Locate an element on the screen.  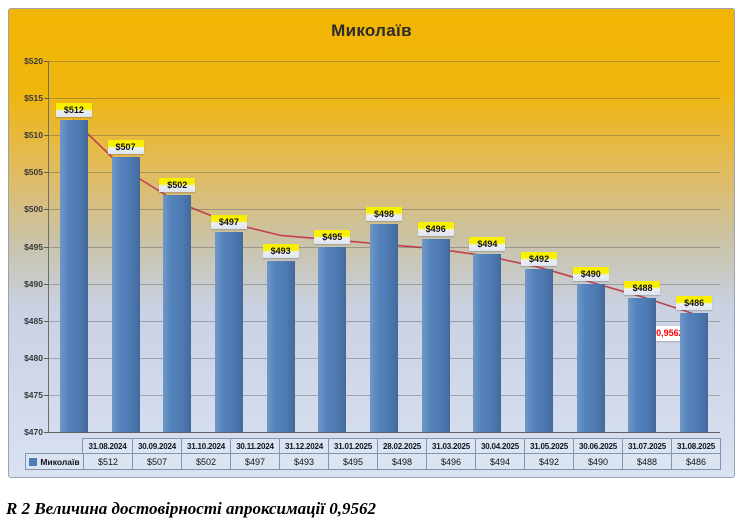
bar-value-label: $486 is located at coordinates (694, 303).